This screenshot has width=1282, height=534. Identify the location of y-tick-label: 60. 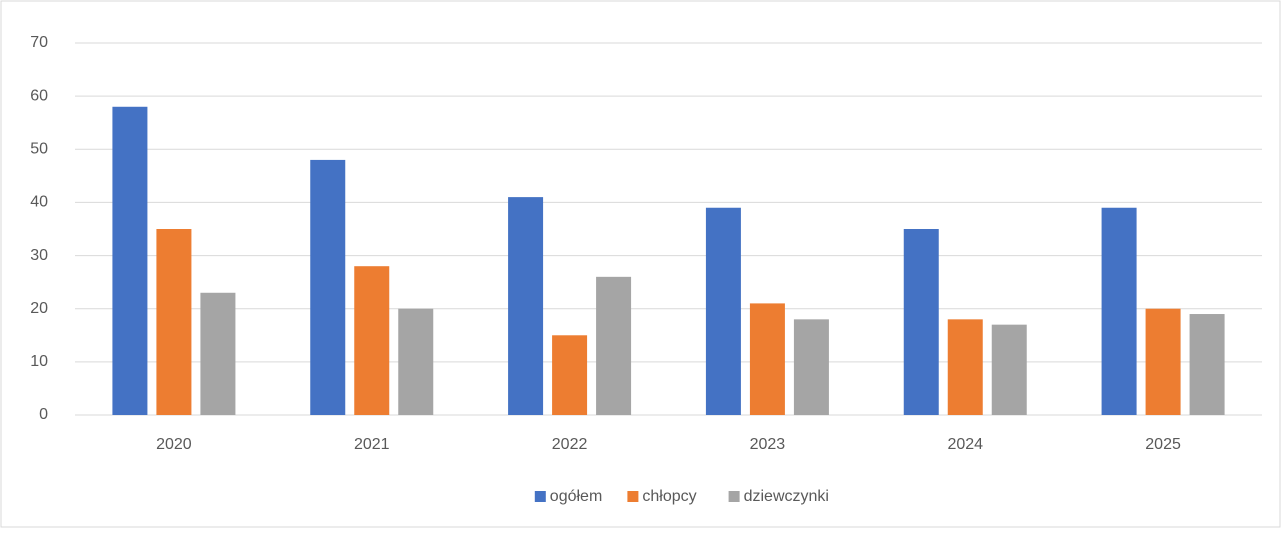
(39, 95).